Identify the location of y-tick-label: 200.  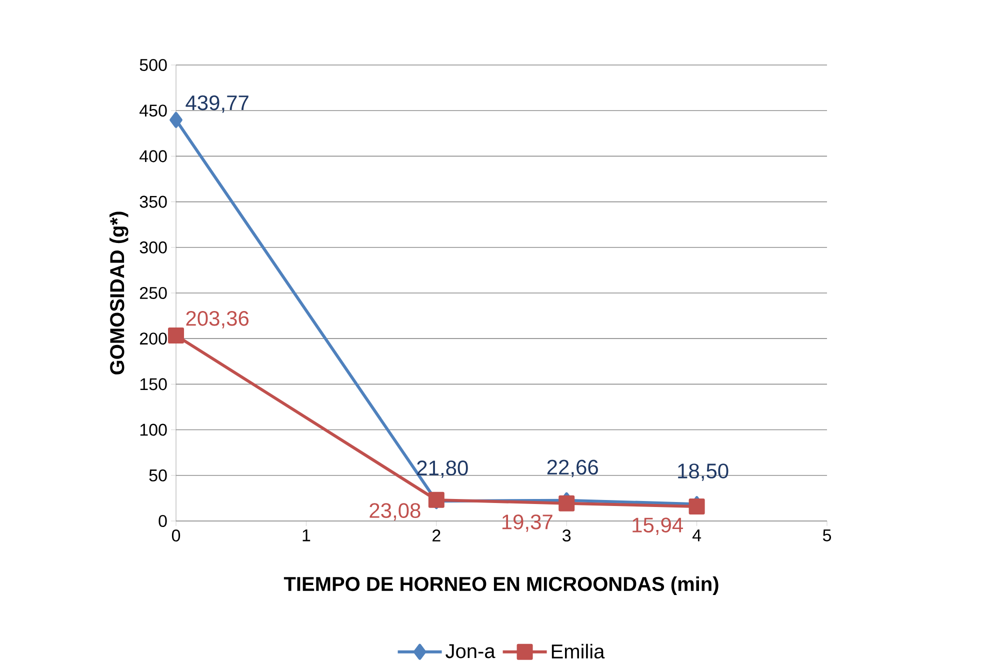
(153, 338).